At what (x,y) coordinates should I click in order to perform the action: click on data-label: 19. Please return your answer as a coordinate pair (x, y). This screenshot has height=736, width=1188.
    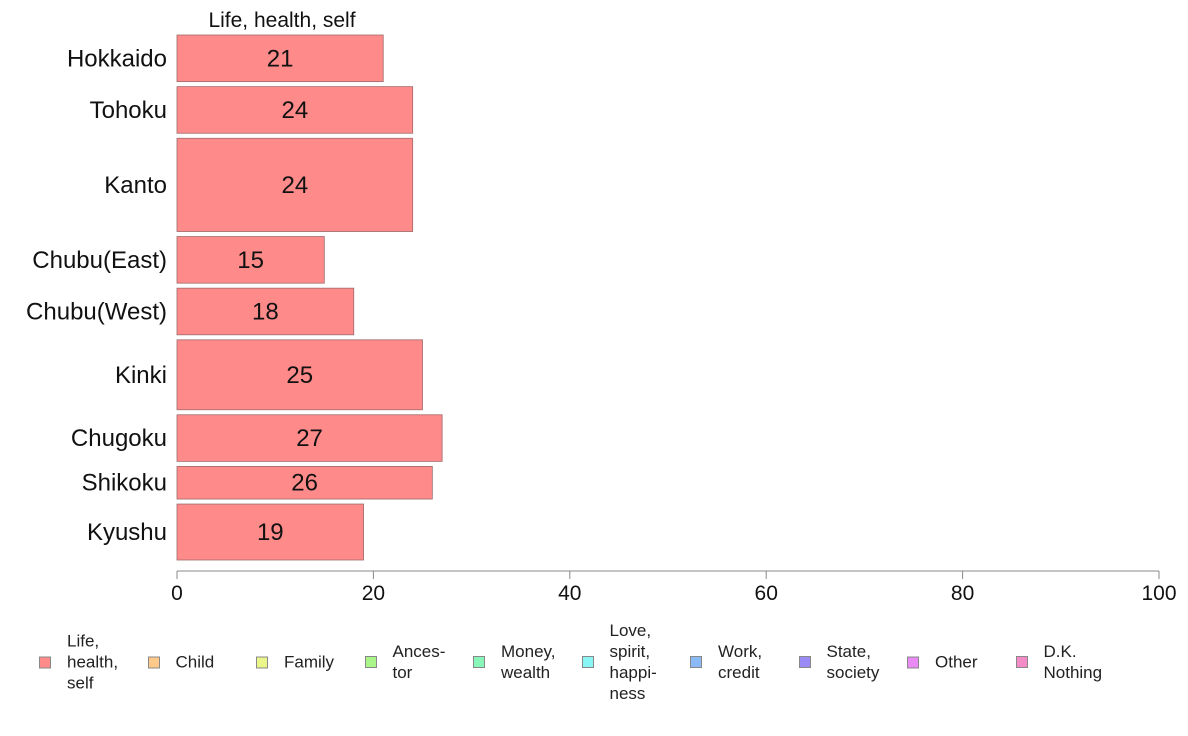
    Looking at the image, I should click on (270, 532).